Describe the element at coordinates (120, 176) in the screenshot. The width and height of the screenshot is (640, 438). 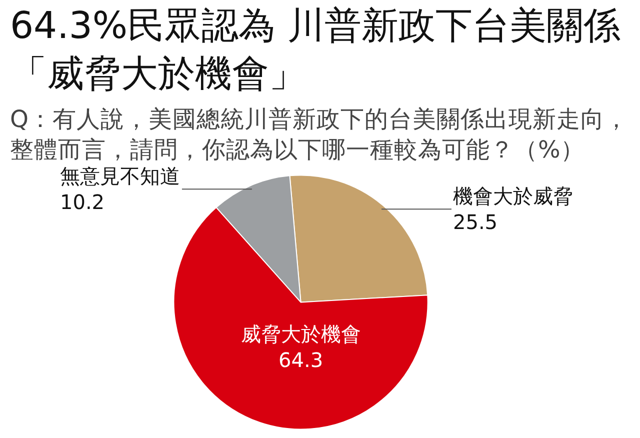
I see `slice-label: 無意見不知道` at that location.